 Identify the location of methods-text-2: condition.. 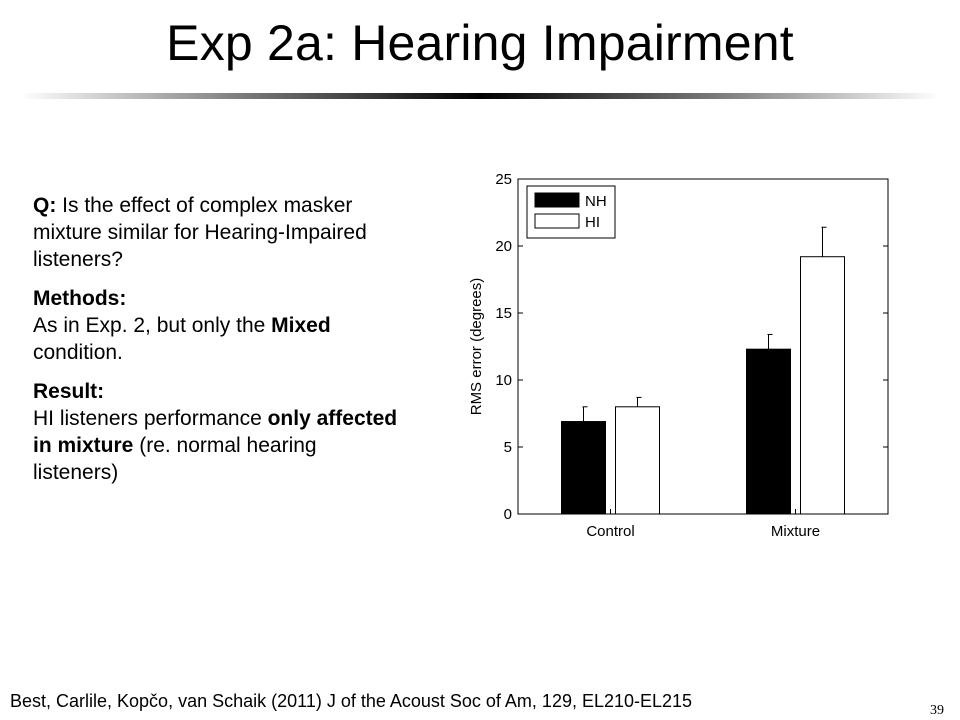
(78, 352).